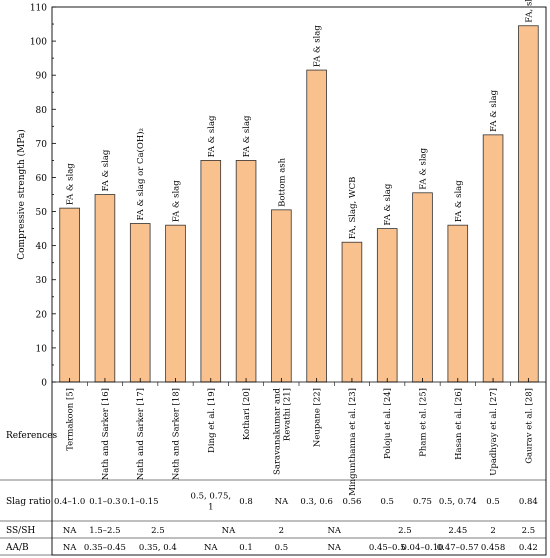  I want to click on table-cell: 2.45, so click(457, 531).